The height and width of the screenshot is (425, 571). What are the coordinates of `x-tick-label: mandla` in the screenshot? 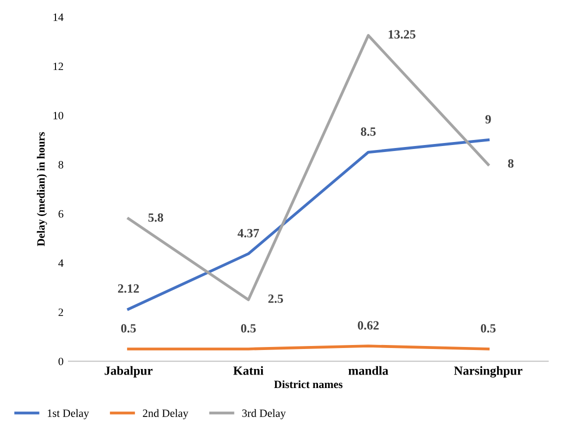 It's located at (368, 370).